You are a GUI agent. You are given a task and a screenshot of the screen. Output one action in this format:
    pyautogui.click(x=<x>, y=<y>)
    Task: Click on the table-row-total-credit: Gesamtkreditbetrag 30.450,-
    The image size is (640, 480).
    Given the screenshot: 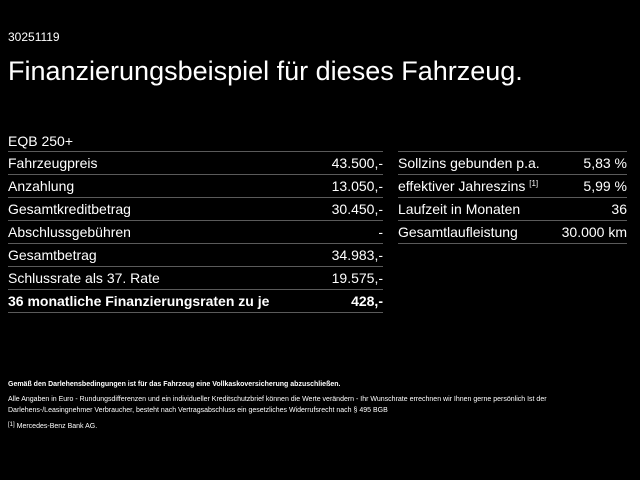 What is the action you would take?
    pyautogui.click(x=195, y=209)
    